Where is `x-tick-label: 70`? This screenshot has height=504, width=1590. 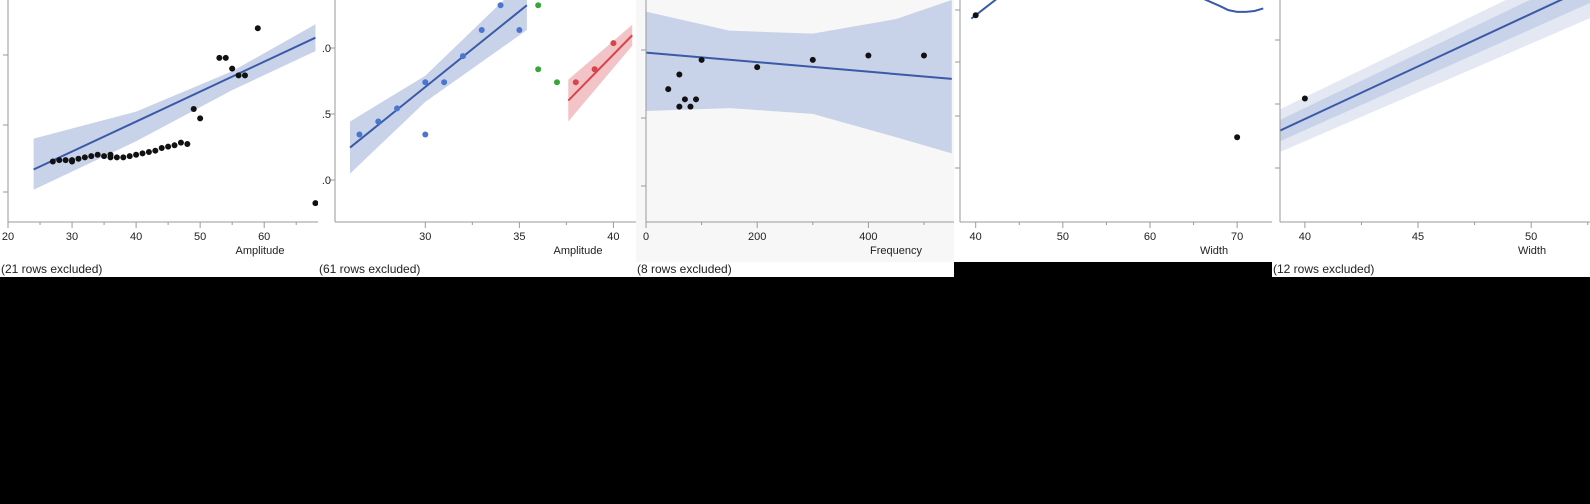
x-tick-label: 70 is located at coordinates (1237, 237).